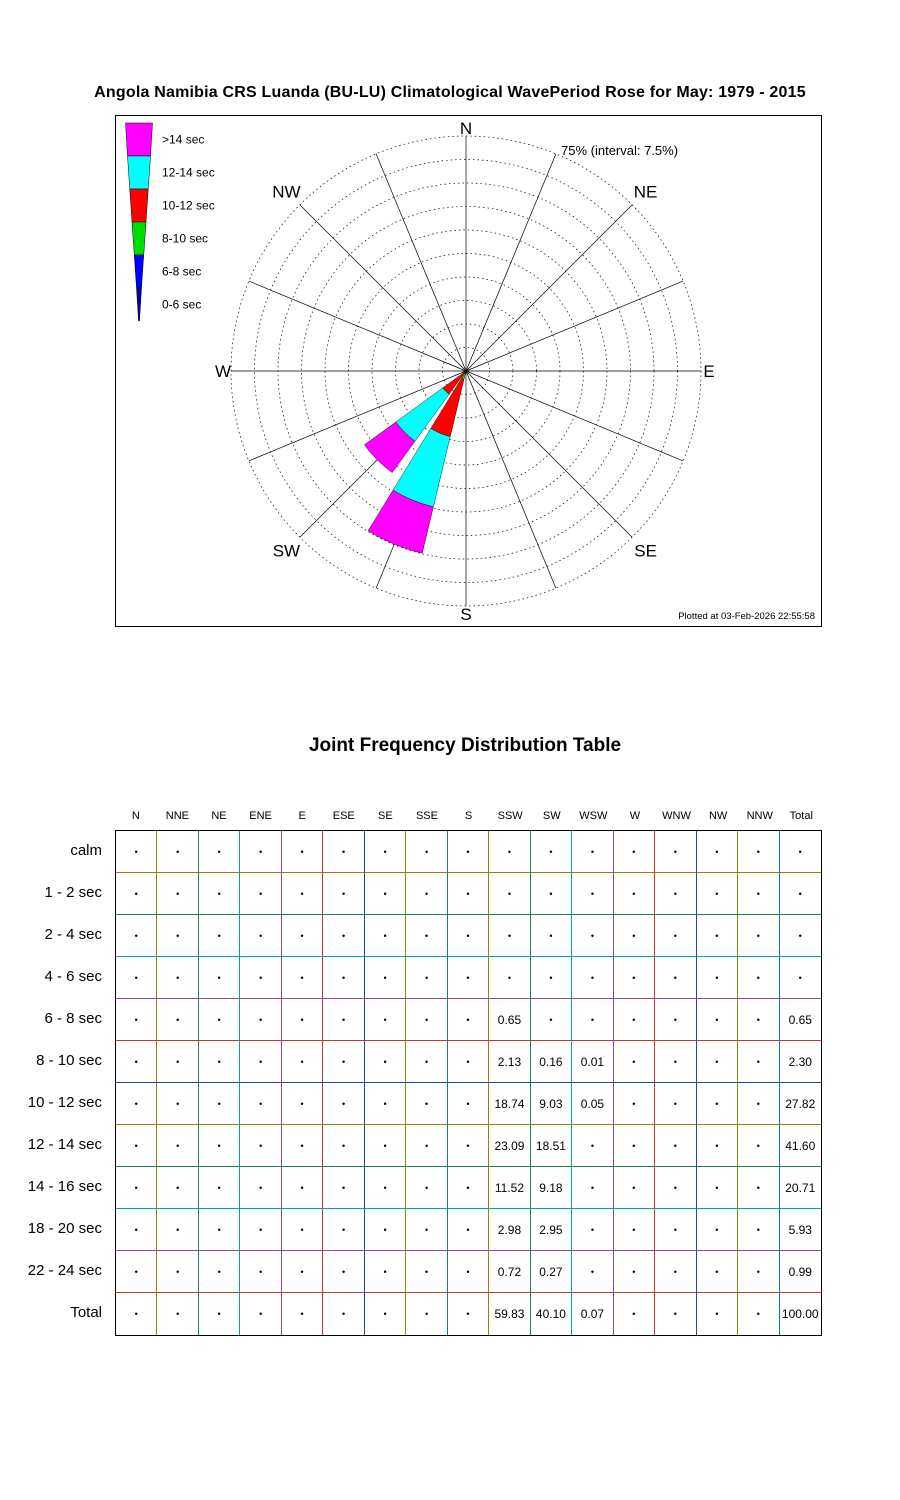 The width and height of the screenshot is (900, 1500). What do you see at coordinates (261, 1104) in the screenshot?
I see `cell-10-12-sec-ene: •` at bounding box center [261, 1104].